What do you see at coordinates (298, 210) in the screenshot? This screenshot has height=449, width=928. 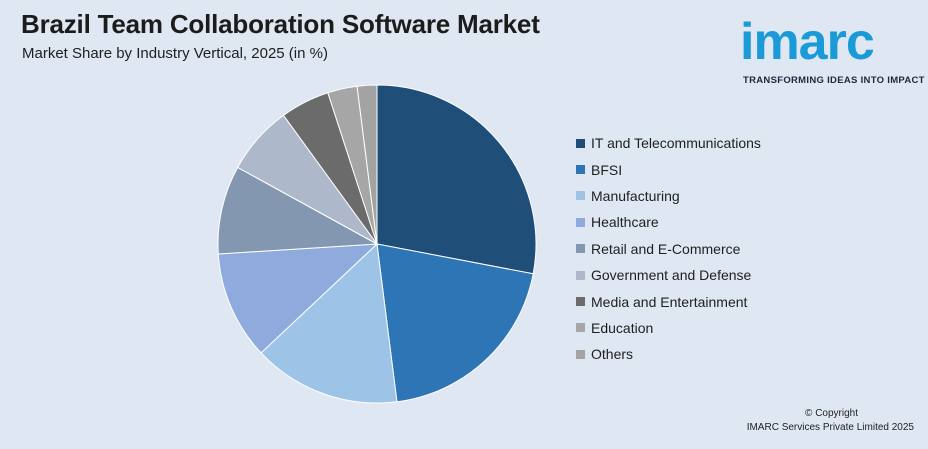 I see `pie-slice-retail-and-e-commerce` at bounding box center [298, 210].